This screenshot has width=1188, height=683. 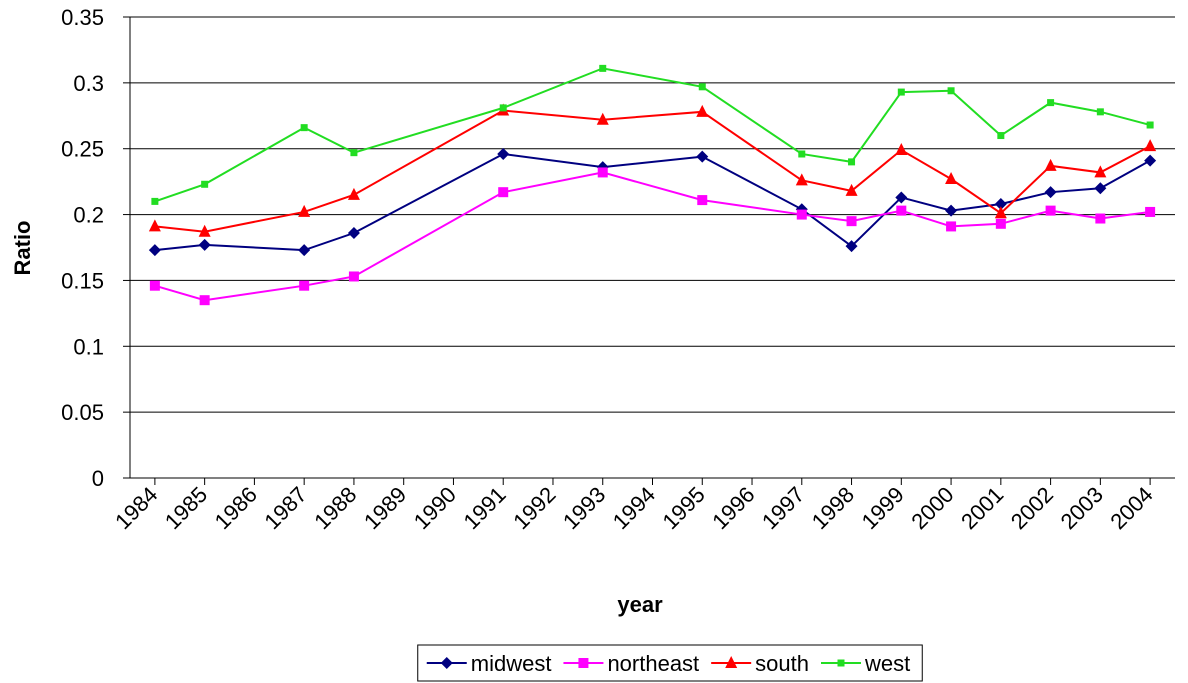 What do you see at coordinates (782, 663) in the screenshot?
I see `legend-label: south` at bounding box center [782, 663].